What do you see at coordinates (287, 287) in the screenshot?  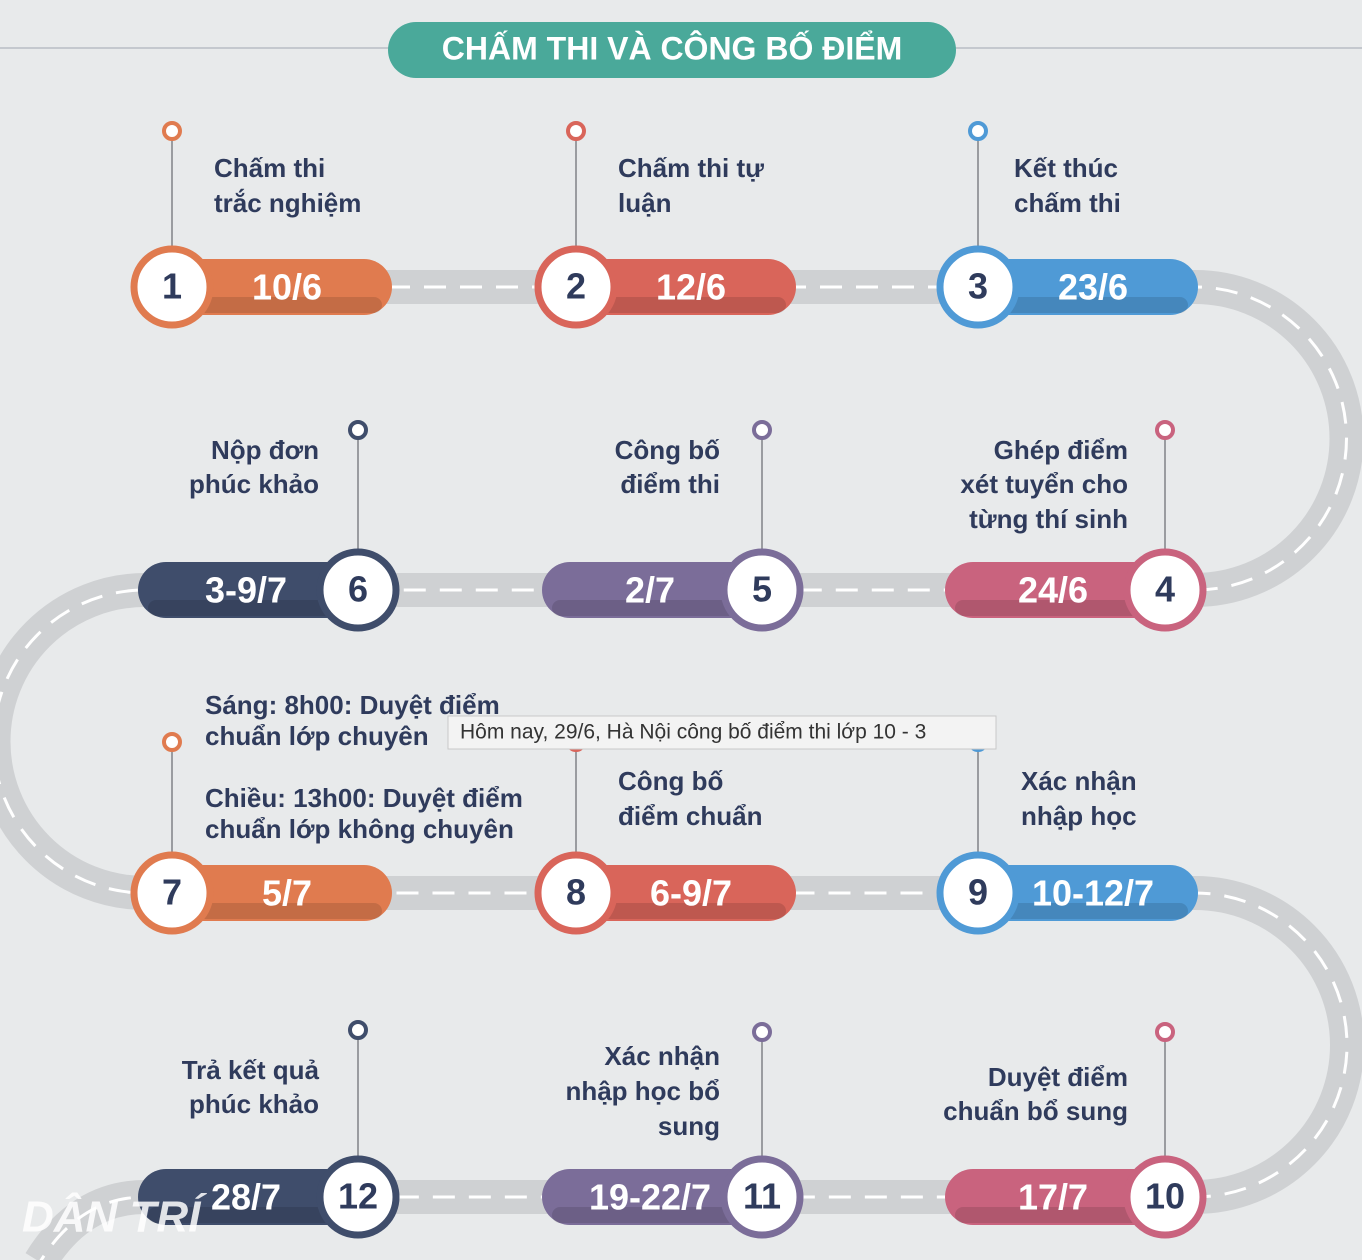 I see `date: 10/6` at bounding box center [287, 287].